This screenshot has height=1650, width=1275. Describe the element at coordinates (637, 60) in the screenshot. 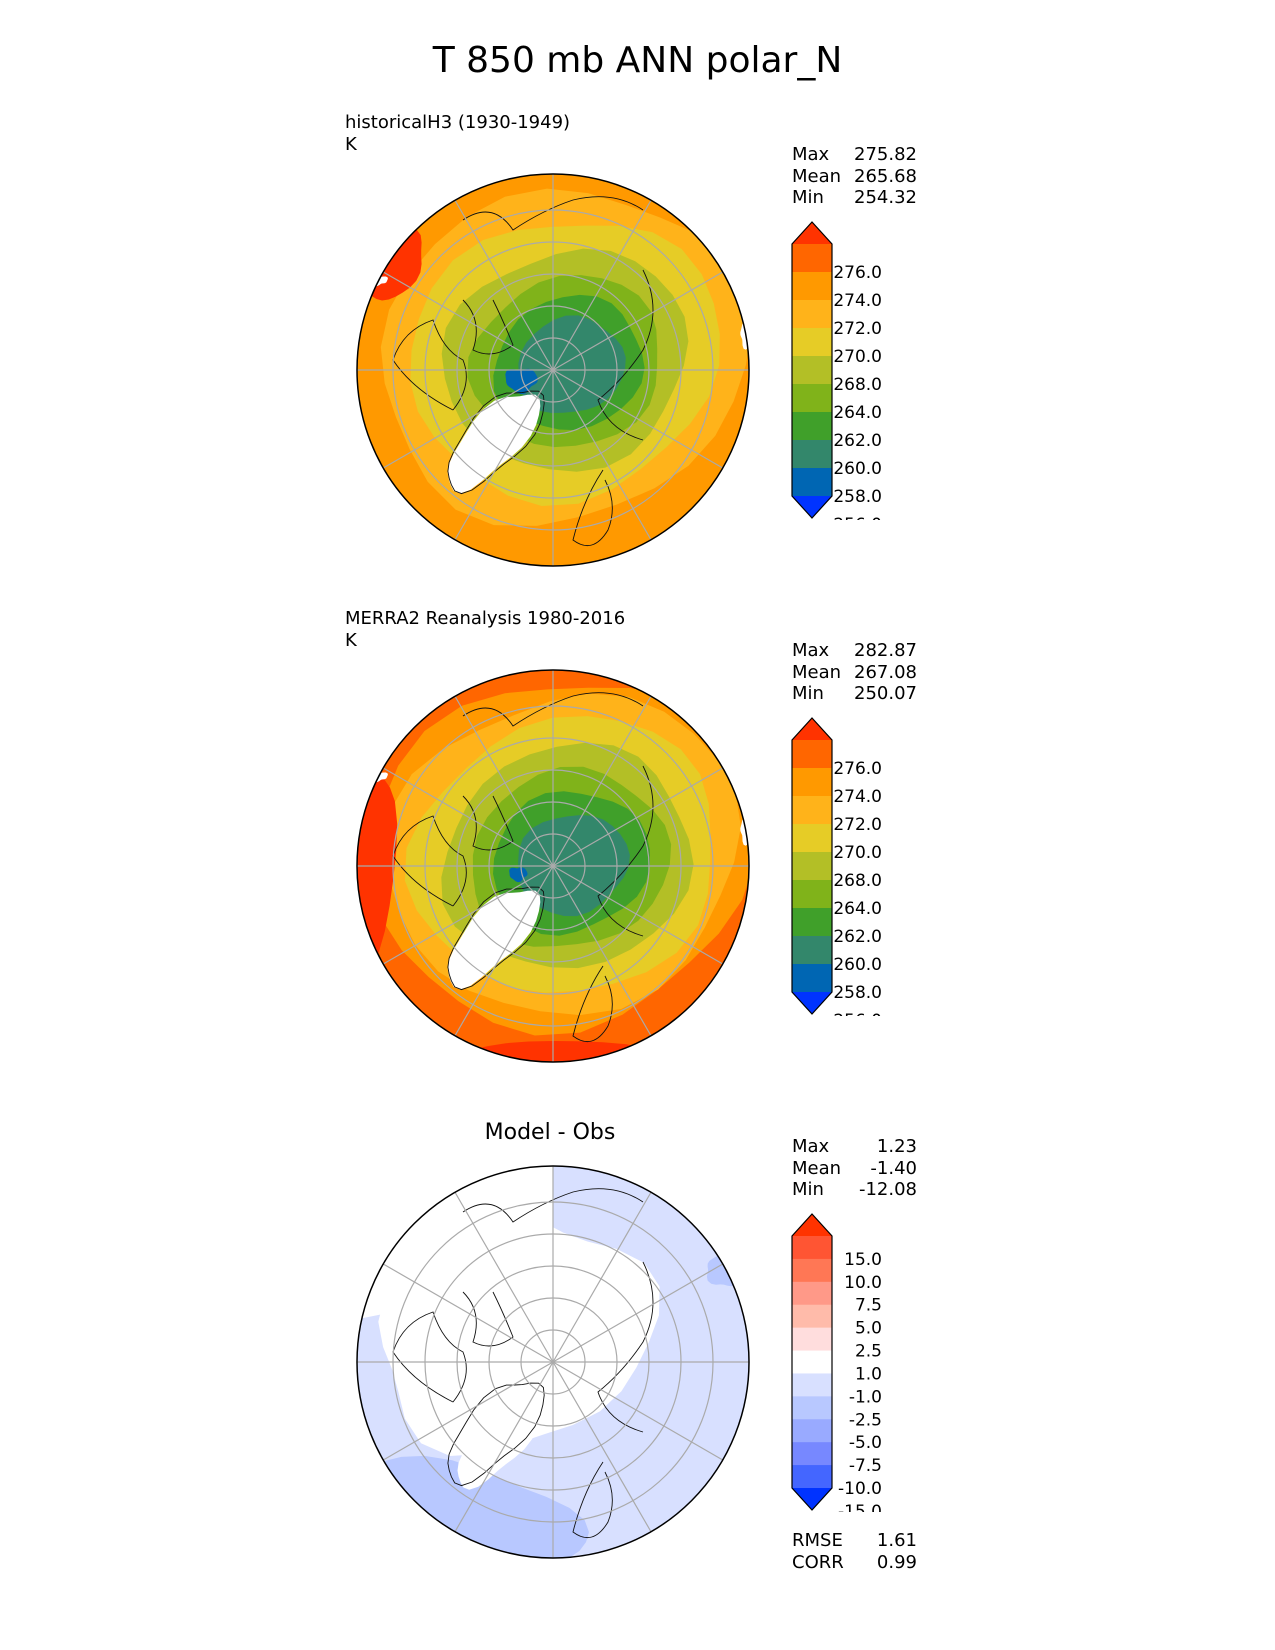

I see `figure-title: T 850 mb ANN polar_N` at that location.